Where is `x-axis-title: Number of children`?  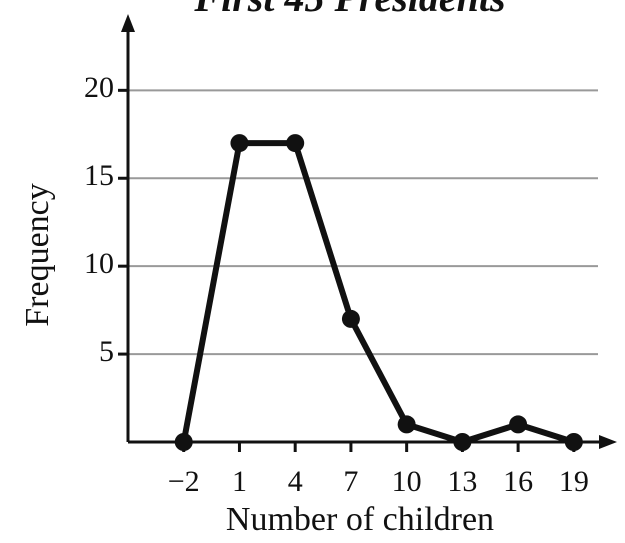 x-axis-title: Number of children is located at coordinates (360, 519).